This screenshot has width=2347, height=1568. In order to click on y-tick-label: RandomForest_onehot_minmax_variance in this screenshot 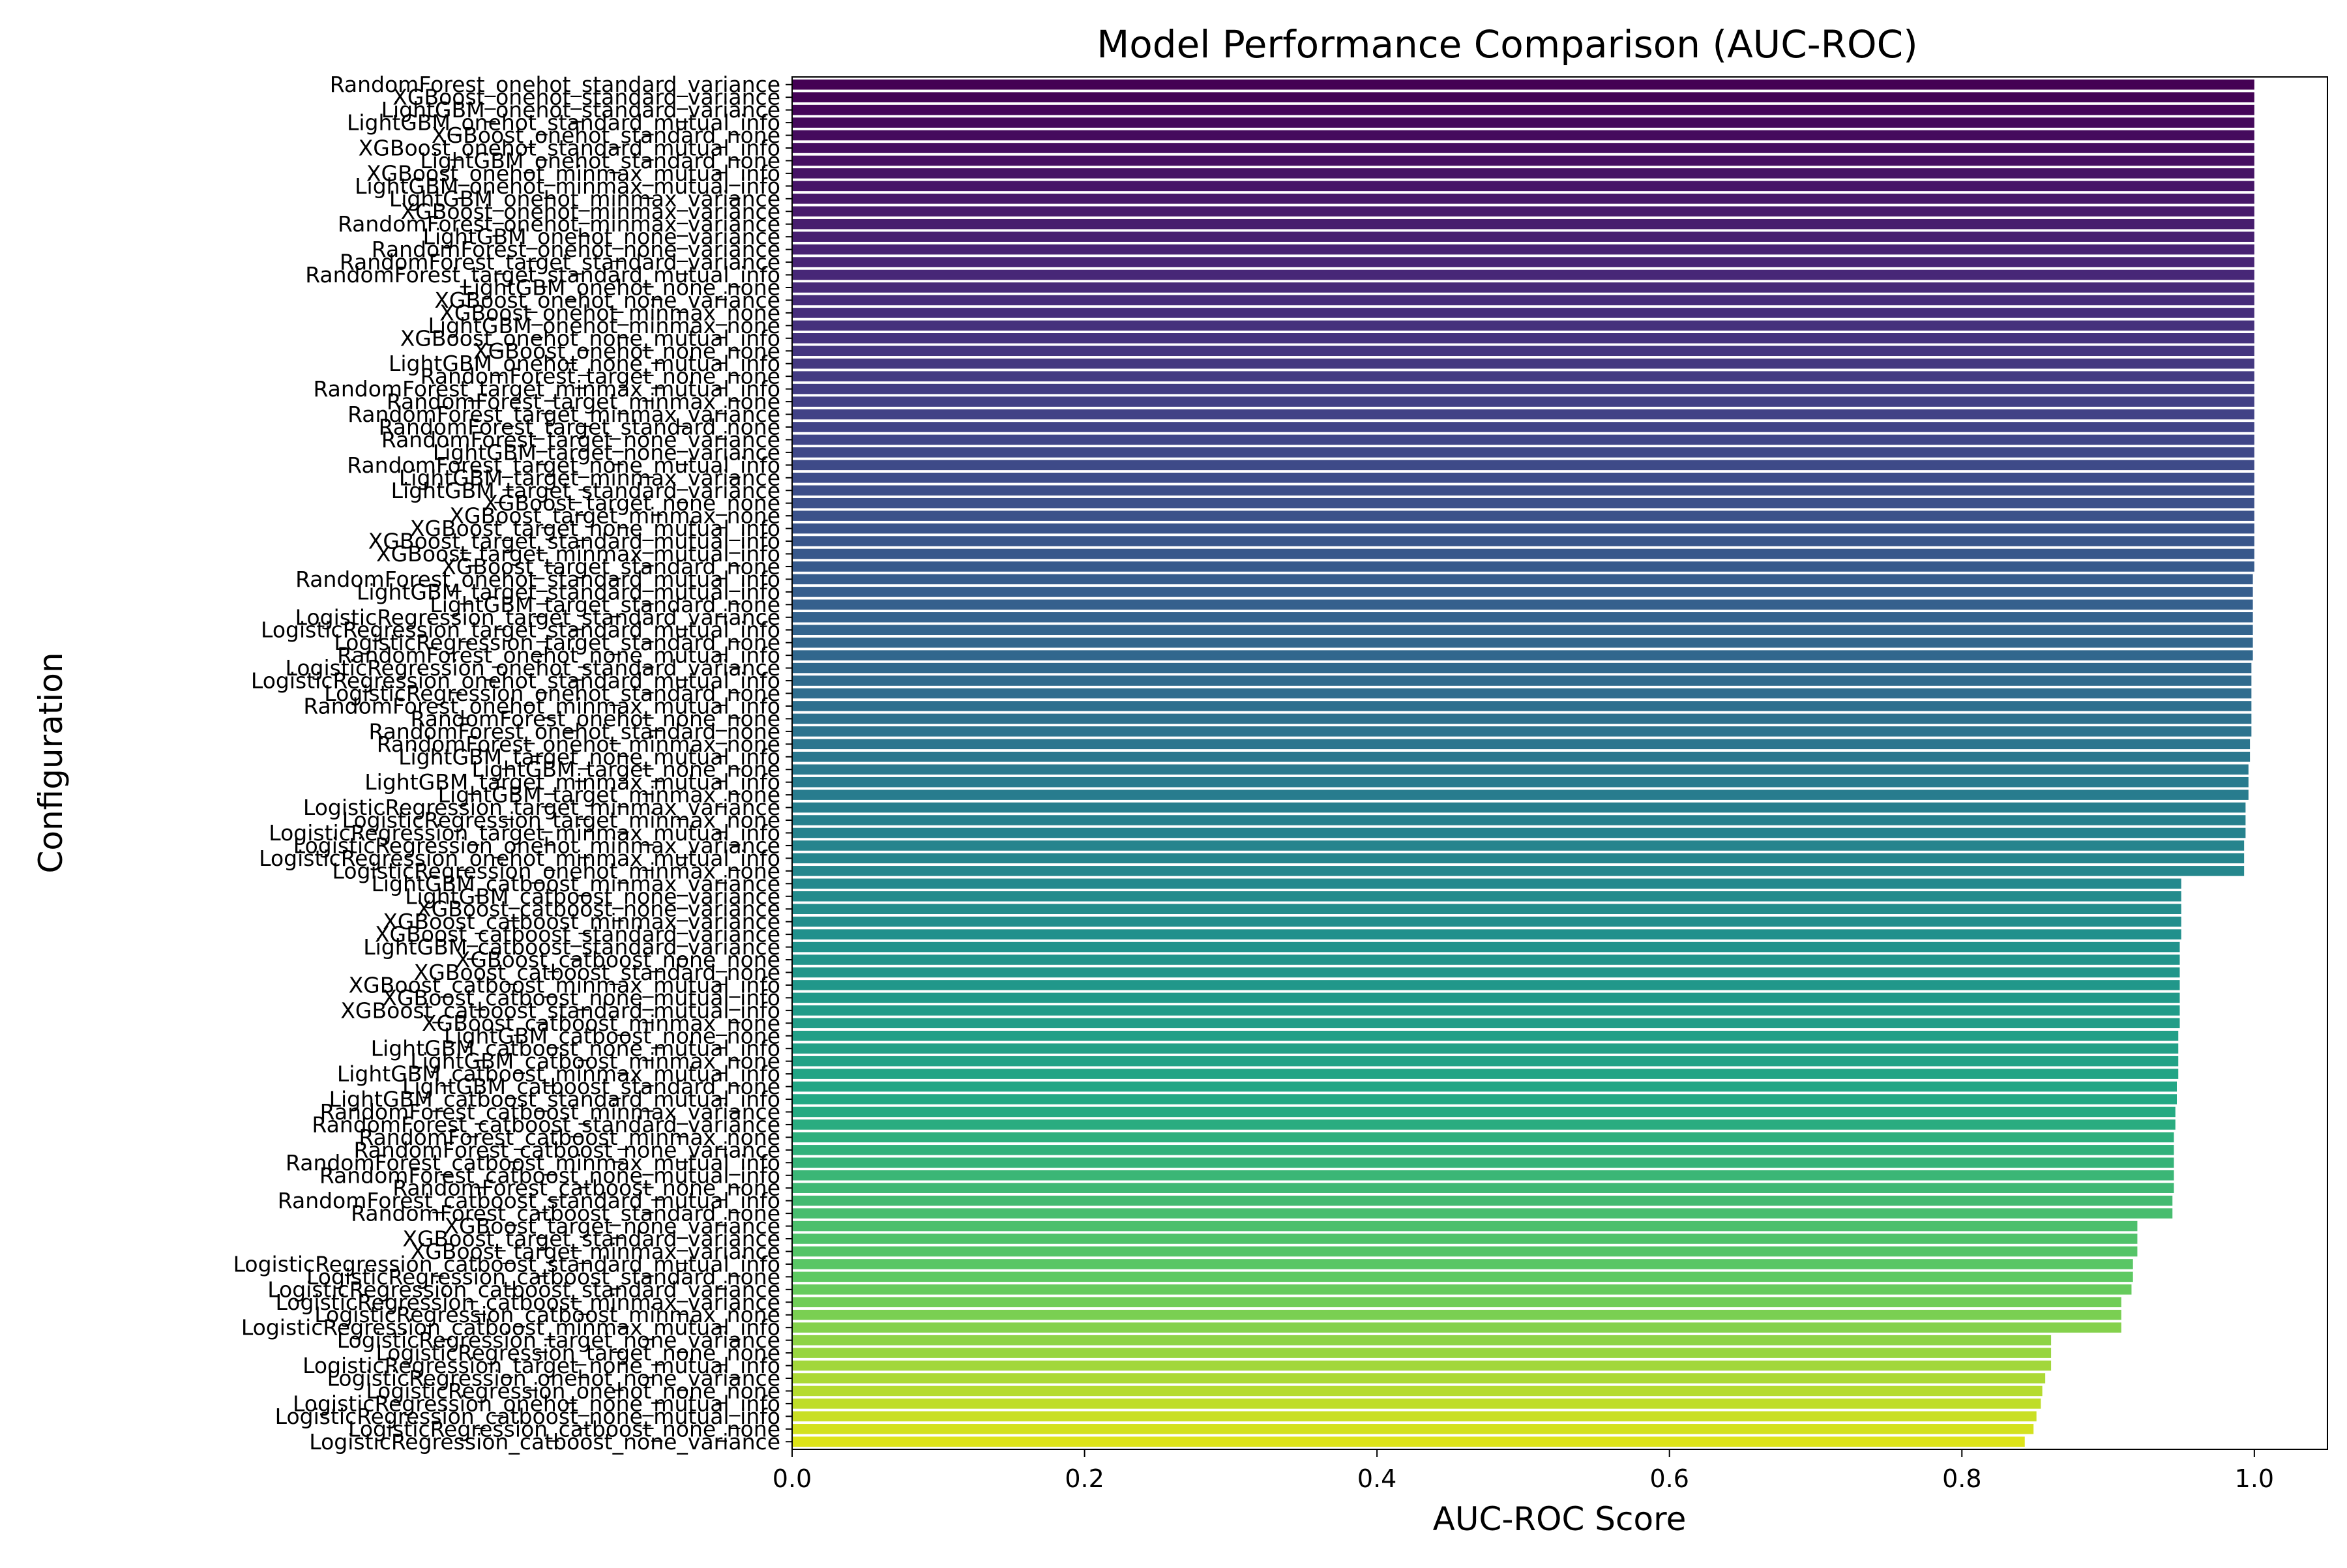, I will do `click(559, 224)`.